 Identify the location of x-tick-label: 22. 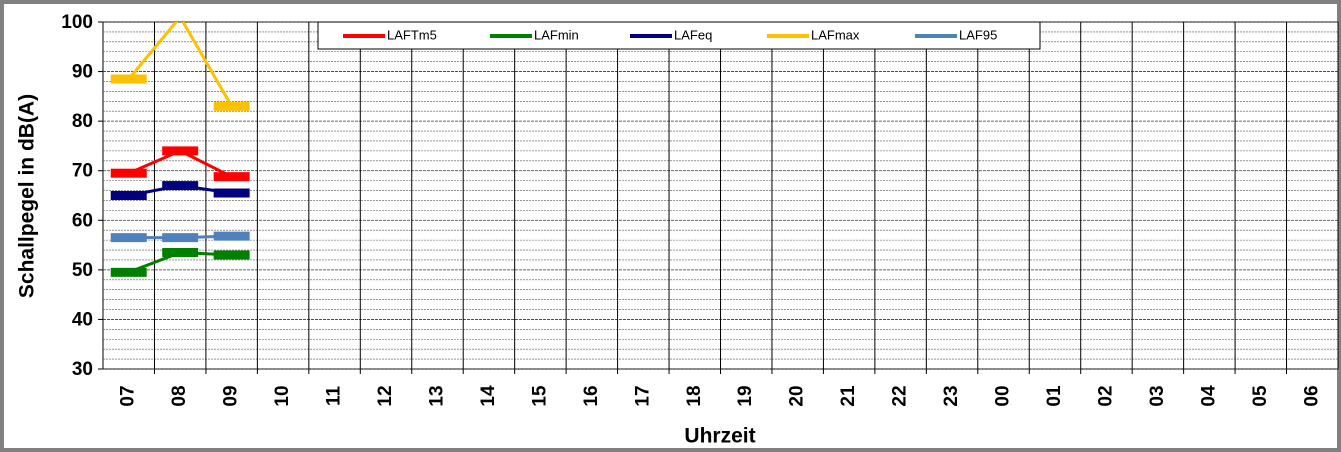
(900, 395).